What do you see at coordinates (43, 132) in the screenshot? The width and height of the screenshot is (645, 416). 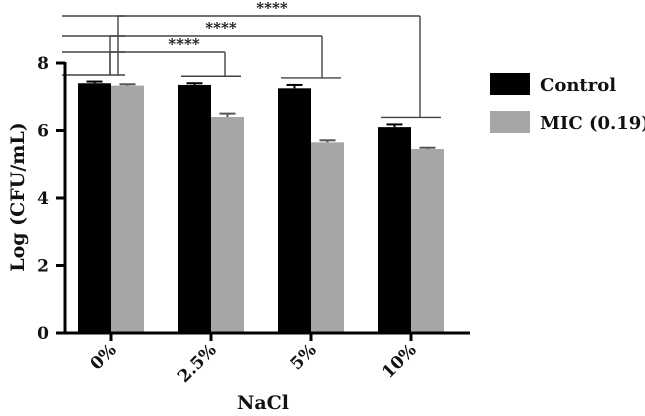 I see `y-tick-label: 6` at bounding box center [43, 132].